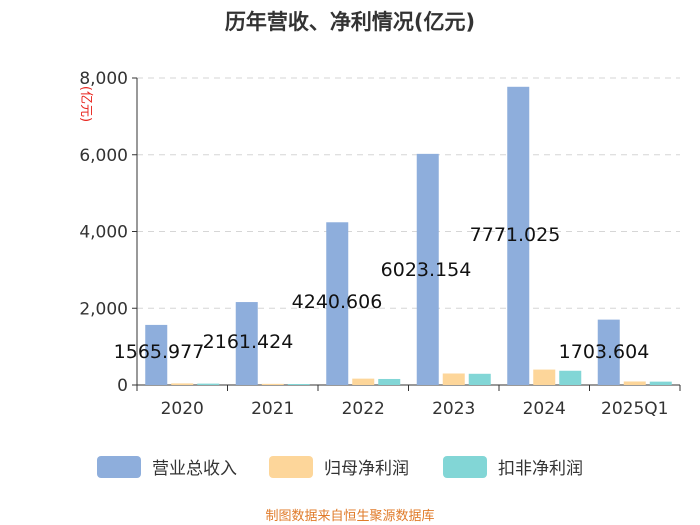 This screenshot has width=700, height=525. I want to click on legend-item: 营业总收入, so click(167, 467).